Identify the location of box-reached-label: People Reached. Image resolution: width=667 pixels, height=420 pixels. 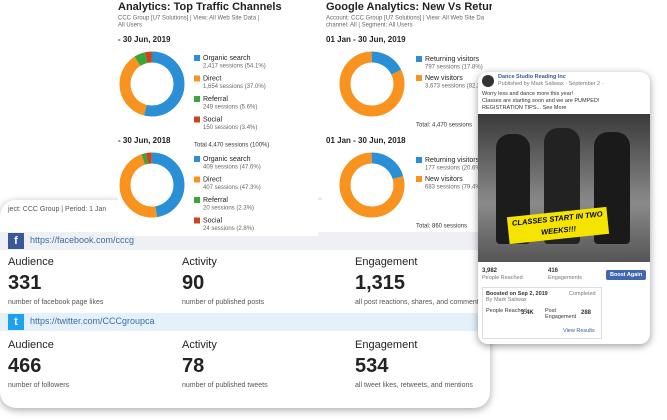
(506, 311).